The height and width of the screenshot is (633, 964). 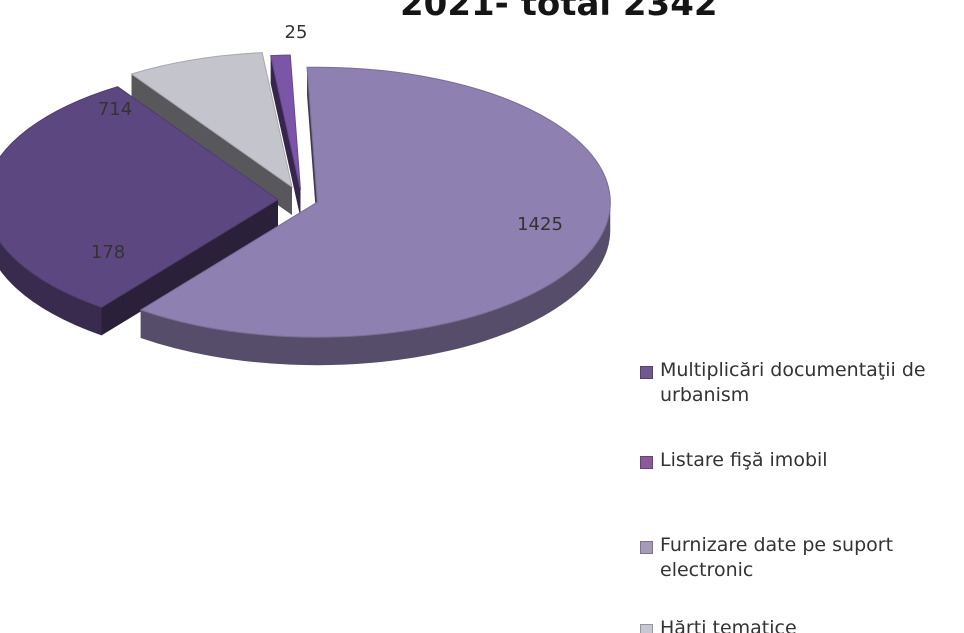 I want to click on data-label: 25, so click(x=296, y=32).